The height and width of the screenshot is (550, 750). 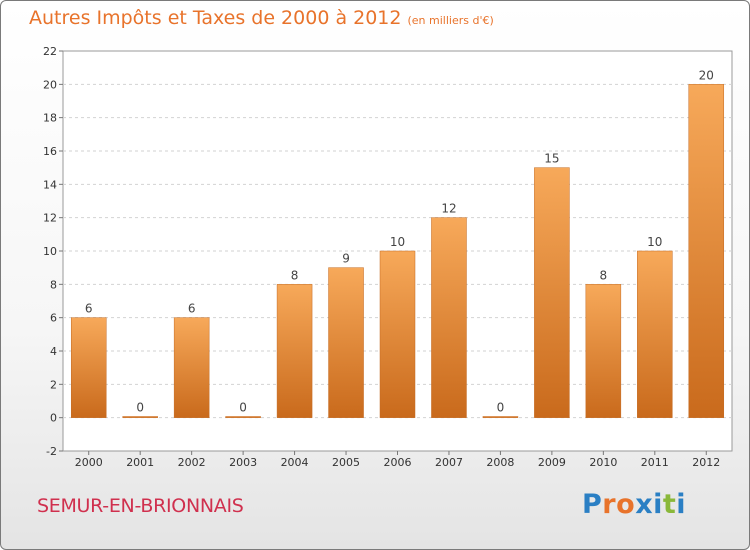 I want to click on chart-subtitle: (en milliers d'€), so click(x=450, y=20).